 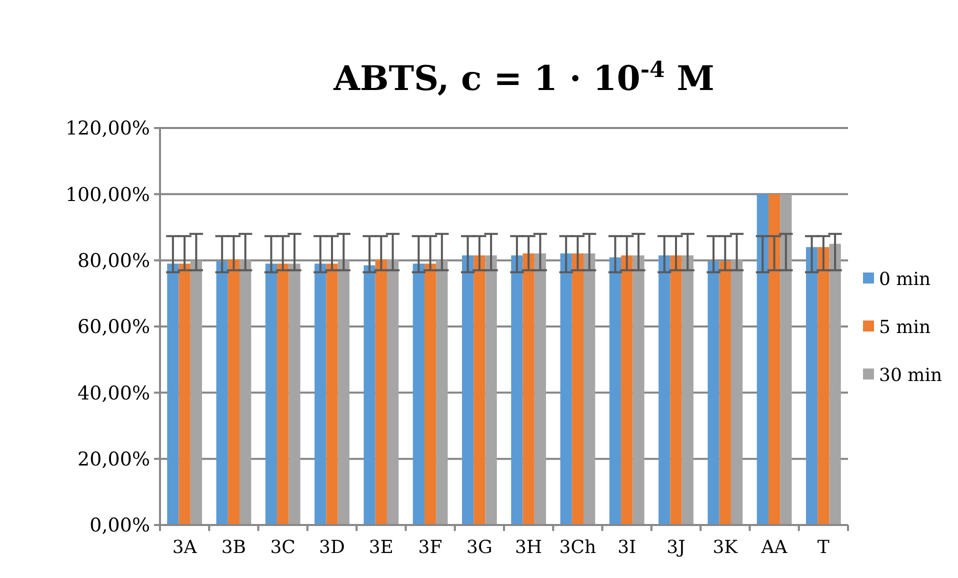 What do you see at coordinates (905, 279) in the screenshot?
I see `legend-label: 0 min` at bounding box center [905, 279].